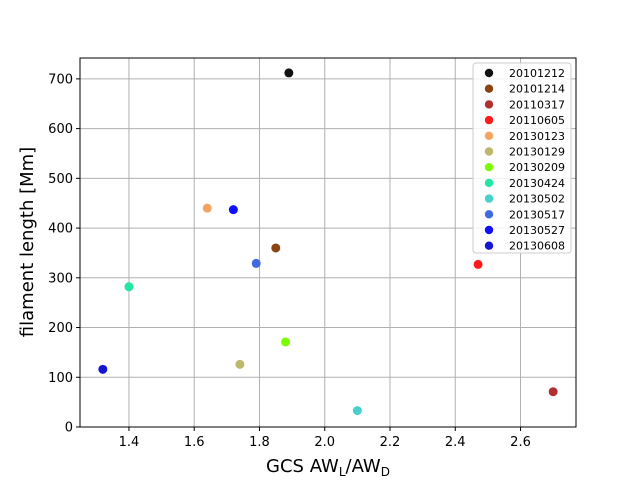 This screenshot has width=640, height=480. Describe the element at coordinates (69, 428) in the screenshot. I see `y-tick-label: 0` at that location.